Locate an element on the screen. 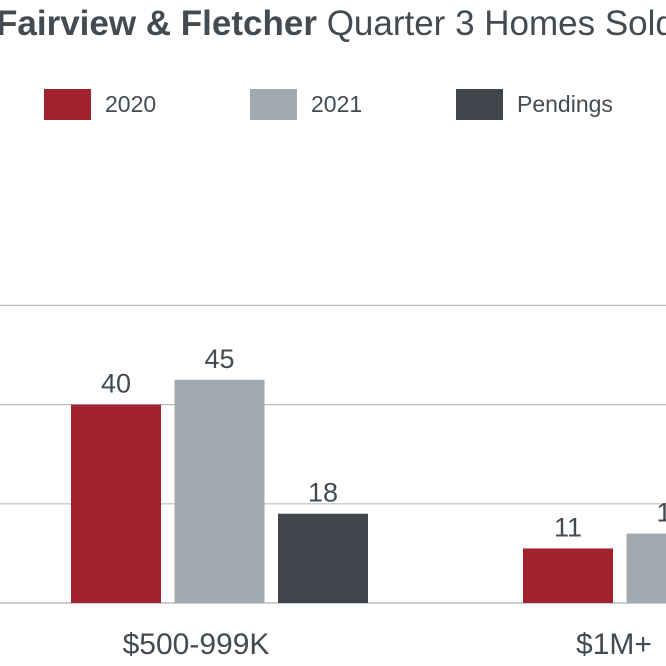 The image size is (666, 666). chart-title-bold: Fairview & Fletcher is located at coordinates (158, 23).